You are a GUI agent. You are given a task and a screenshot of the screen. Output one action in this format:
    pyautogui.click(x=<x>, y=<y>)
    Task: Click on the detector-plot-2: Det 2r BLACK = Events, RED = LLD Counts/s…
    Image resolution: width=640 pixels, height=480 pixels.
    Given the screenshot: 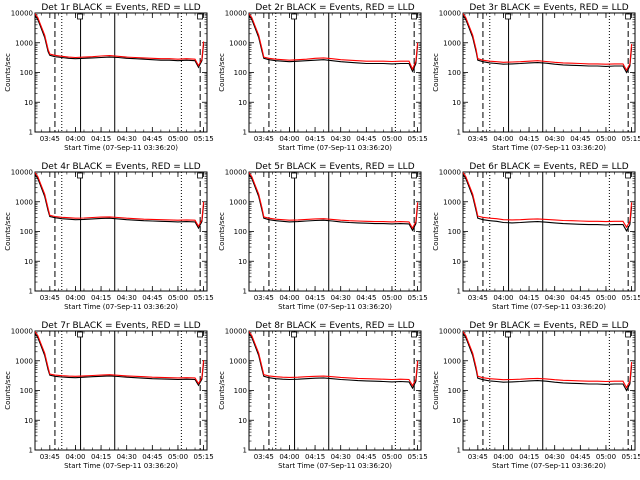 What is the action you would take?
    pyautogui.click(x=323, y=77)
    